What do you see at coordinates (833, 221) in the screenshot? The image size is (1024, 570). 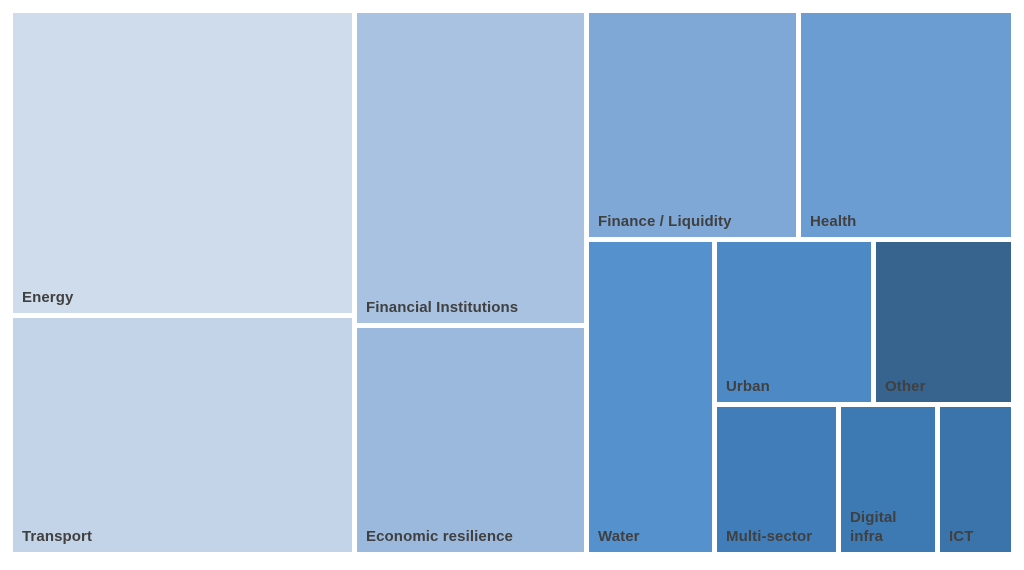 I see `tile-label-health: Health` at bounding box center [833, 221].